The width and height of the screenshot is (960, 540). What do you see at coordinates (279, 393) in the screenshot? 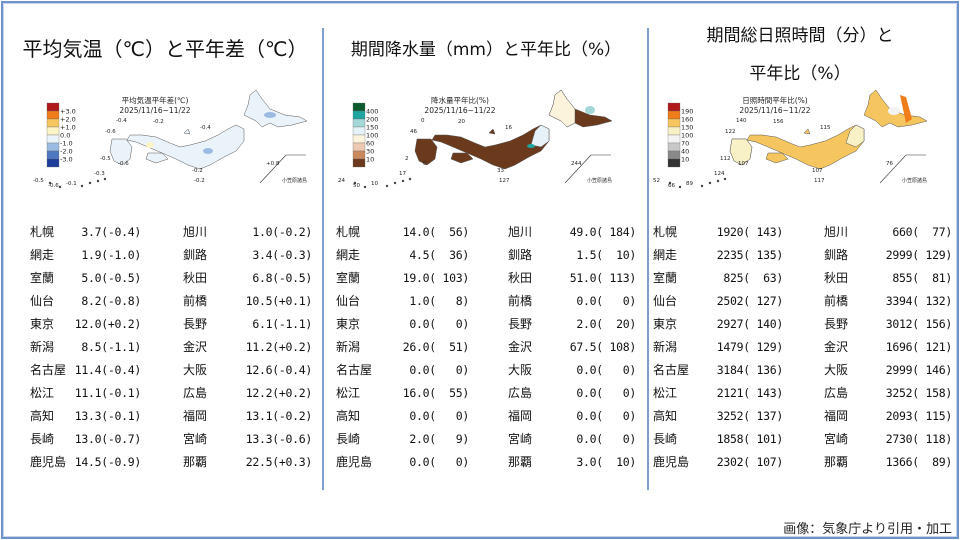
I see `station-value: 12.2(+0.2)` at bounding box center [279, 393].